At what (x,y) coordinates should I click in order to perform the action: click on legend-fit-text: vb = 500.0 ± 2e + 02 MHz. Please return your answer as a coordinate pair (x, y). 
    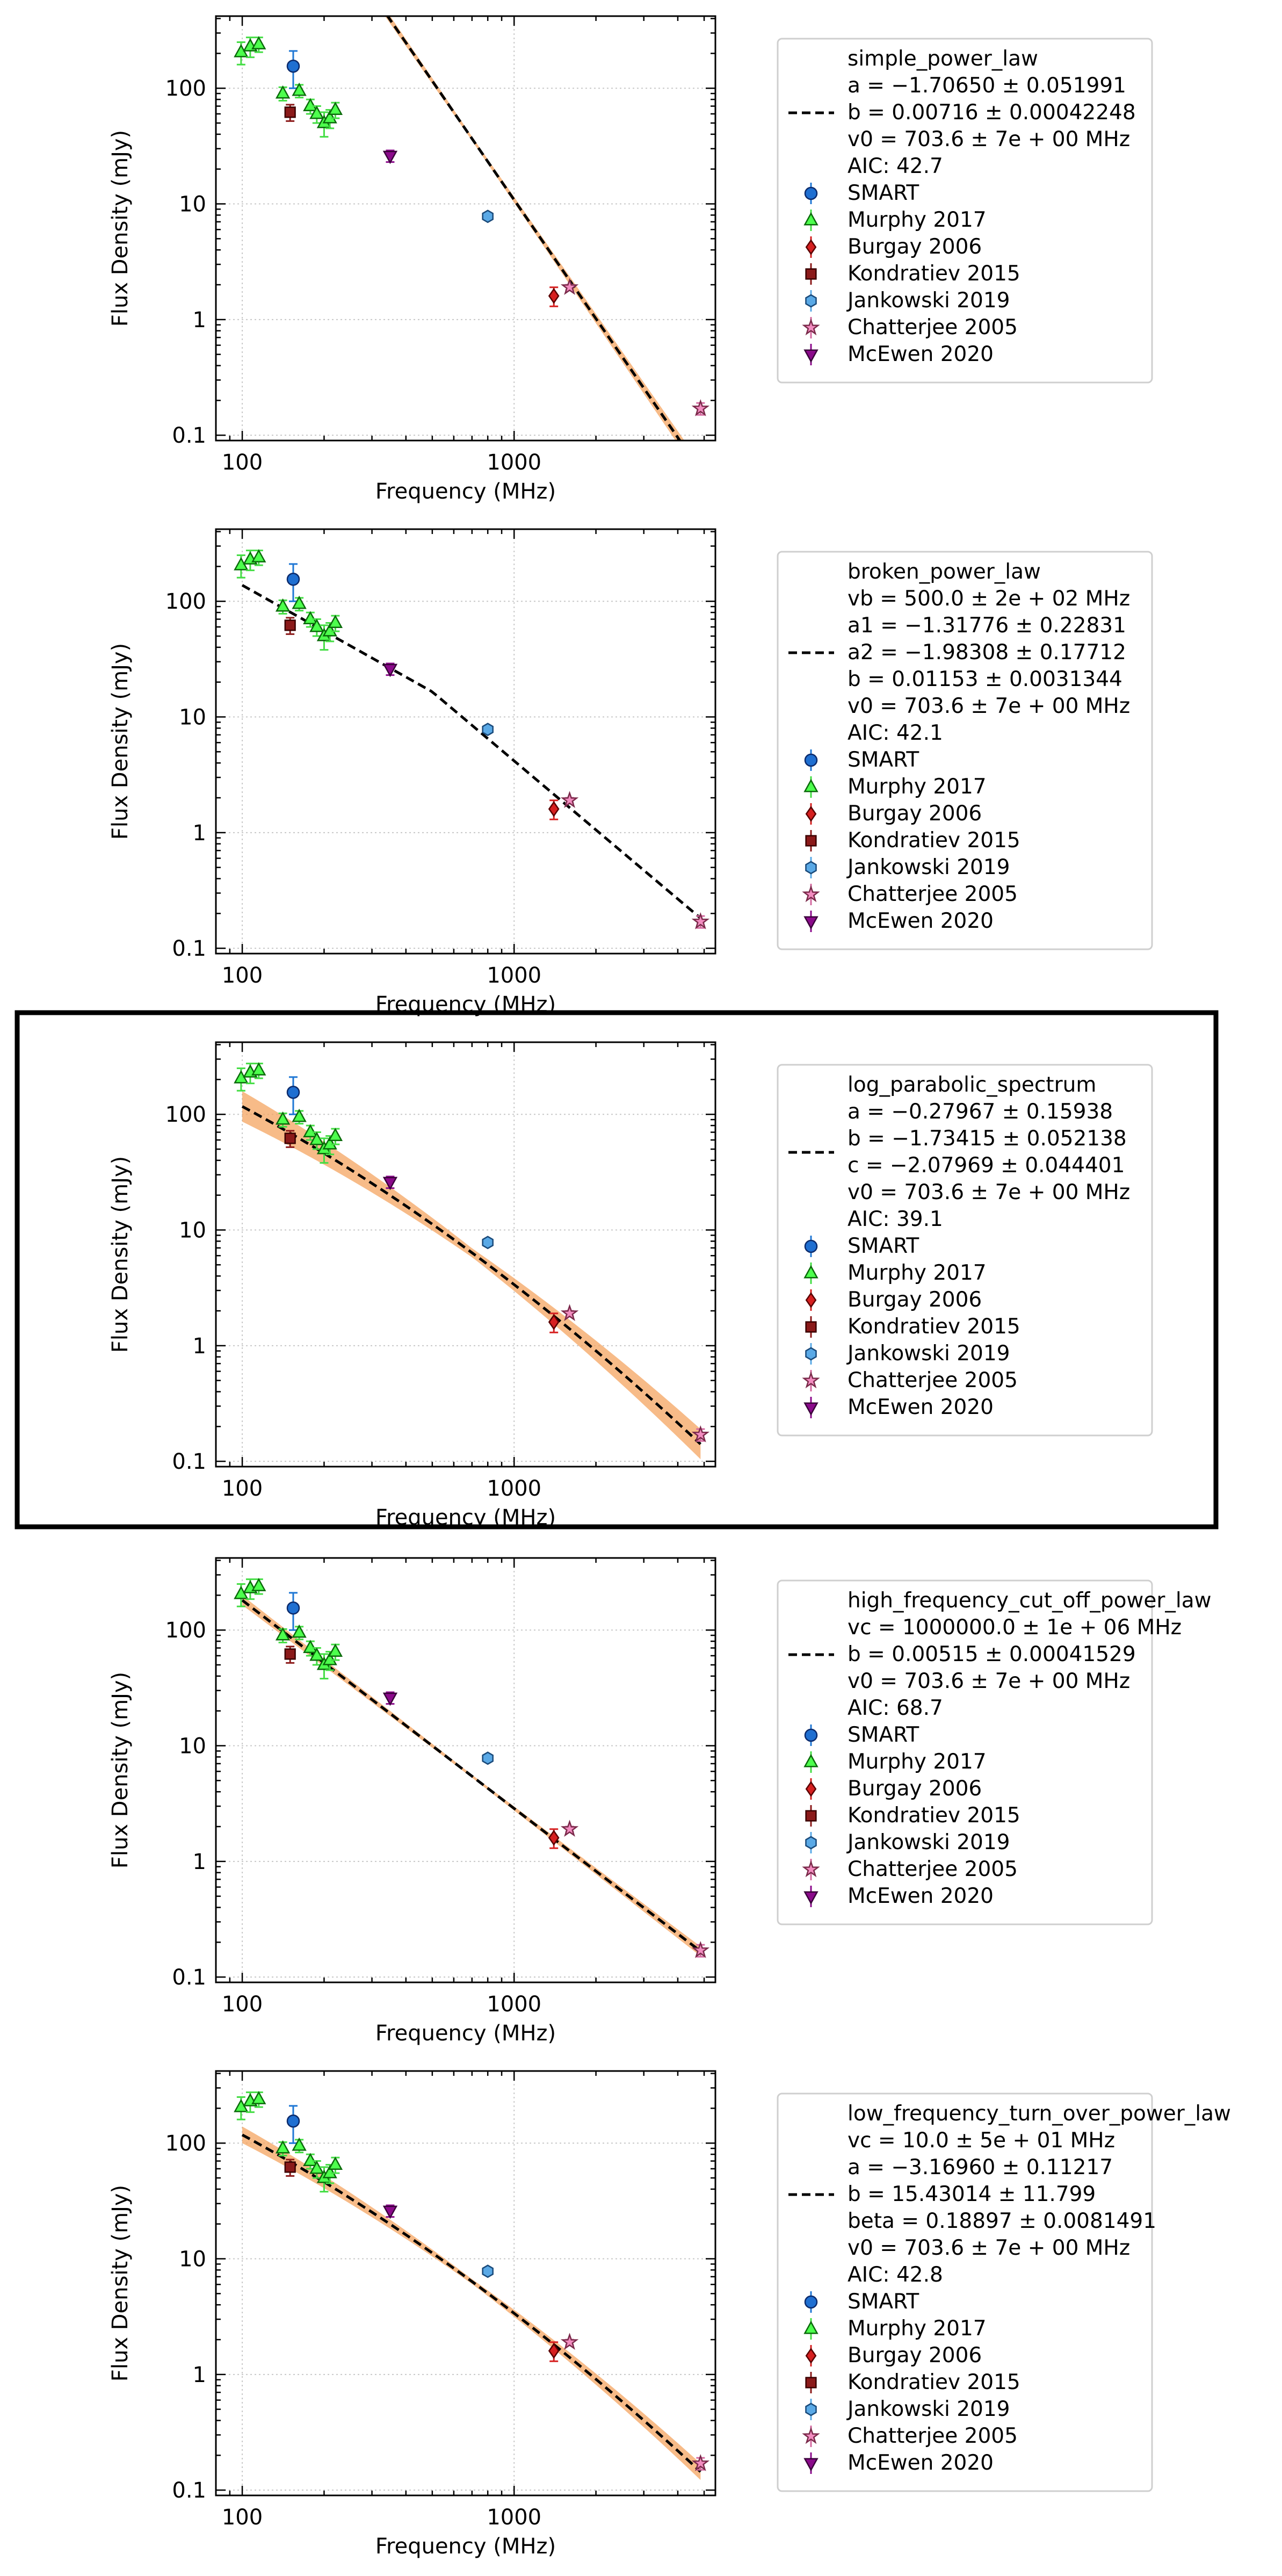
    Looking at the image, I should click on (989, 599).